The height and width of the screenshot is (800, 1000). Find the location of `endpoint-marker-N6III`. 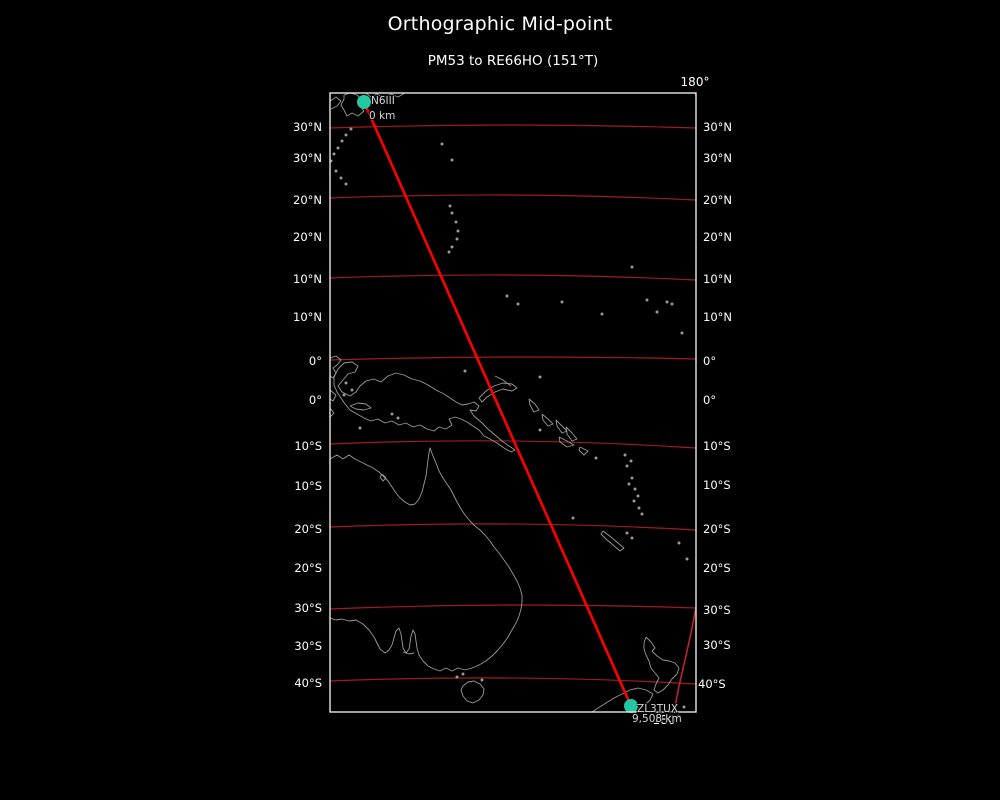

endpoint-marker-N6III is located at coordinates (364, 102).